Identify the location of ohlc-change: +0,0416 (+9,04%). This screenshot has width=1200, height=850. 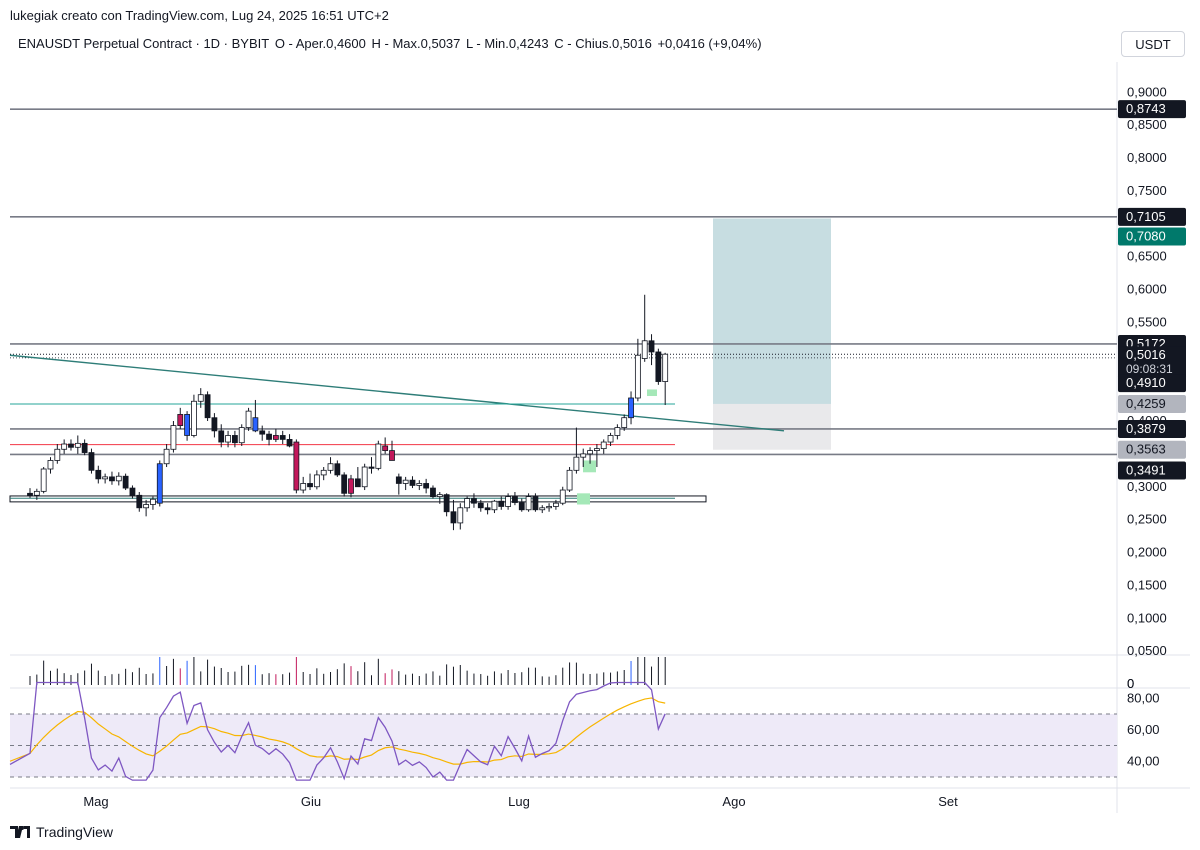
(709, 43).